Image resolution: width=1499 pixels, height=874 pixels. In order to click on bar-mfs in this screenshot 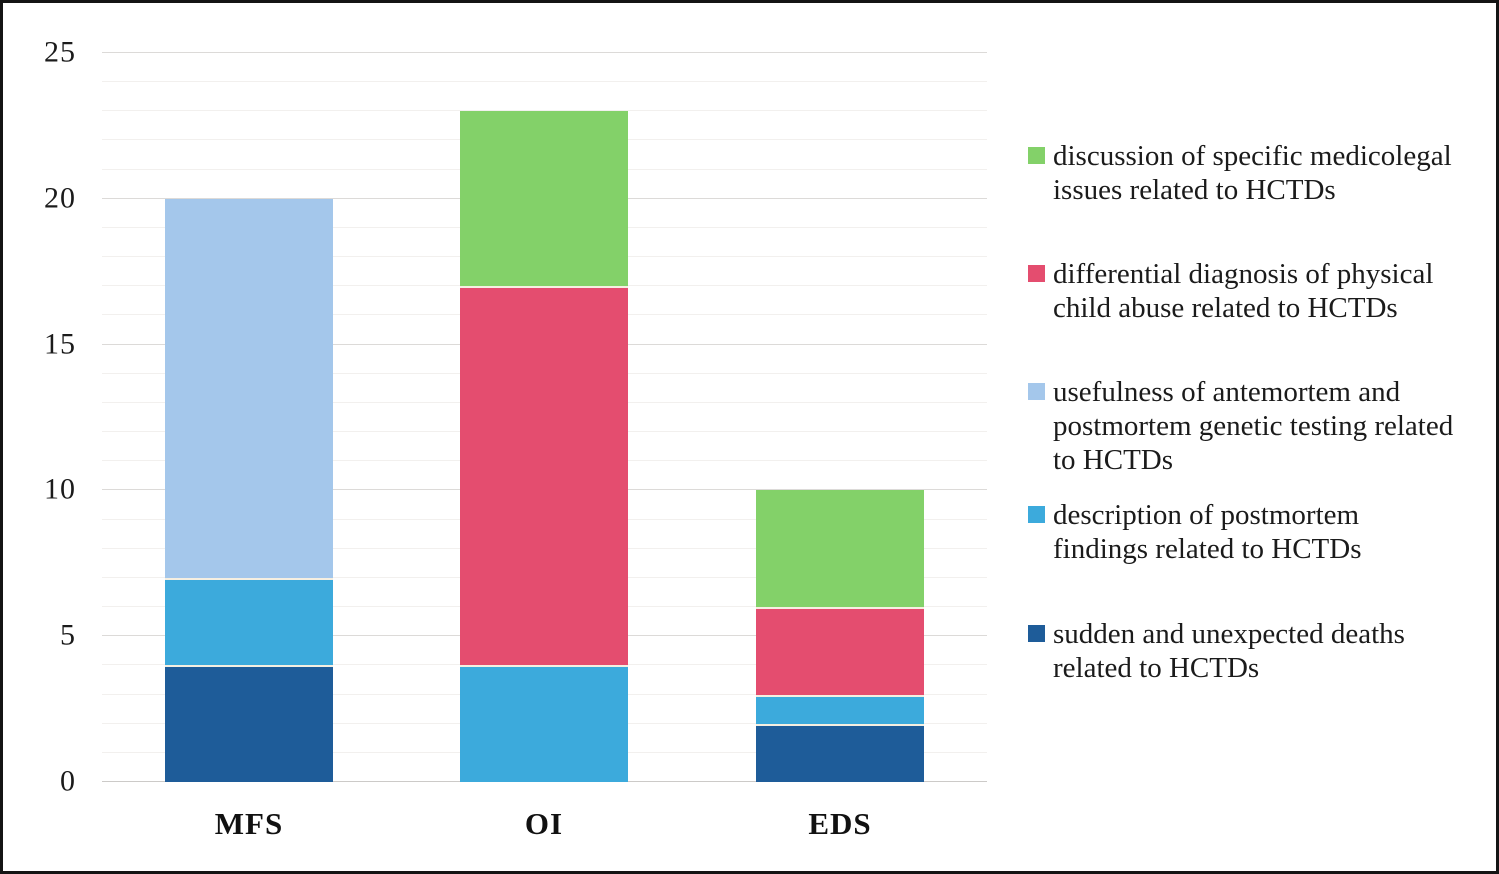, I will do `click(249, 417)`.